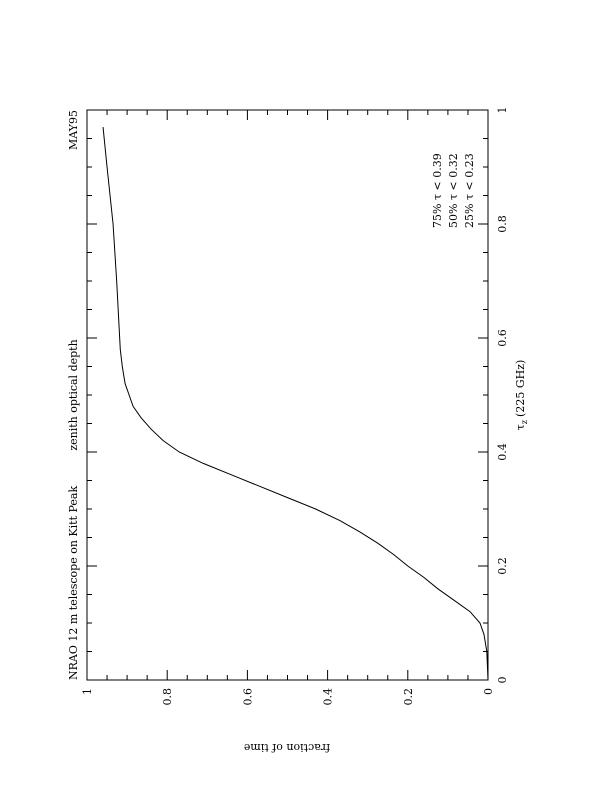 The width and height of the screenshot is (616, 792). Describe the element at coordinates (247, 697) in the screenshot. I see `y-tick-label: 0.6` at that location.